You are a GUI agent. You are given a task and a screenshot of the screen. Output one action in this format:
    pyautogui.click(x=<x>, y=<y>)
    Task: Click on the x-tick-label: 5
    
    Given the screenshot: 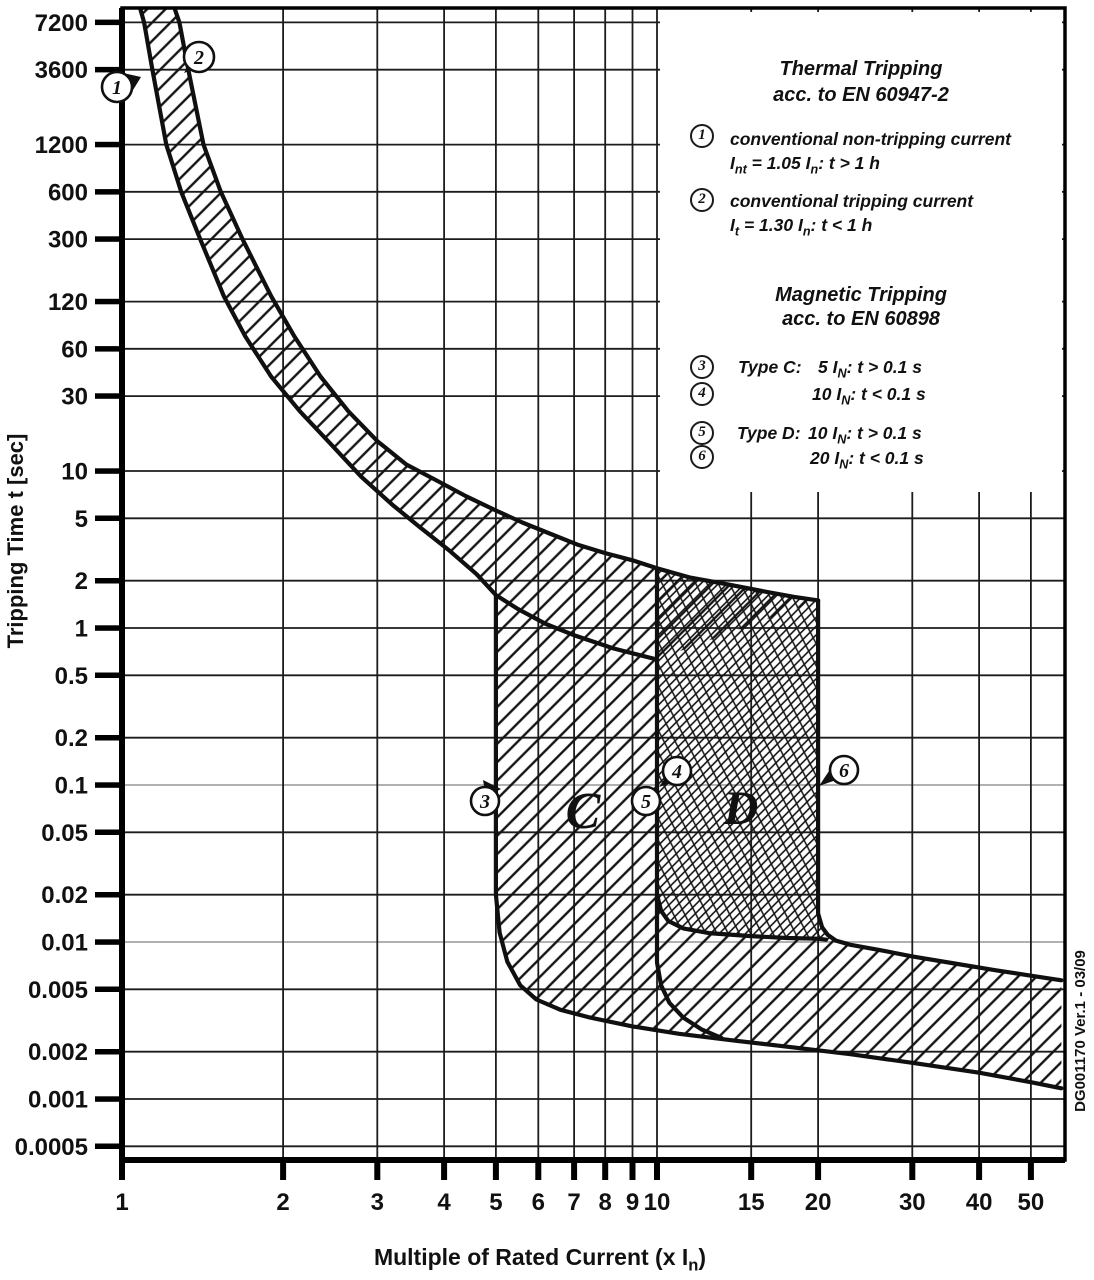 What is the action you would take?
    pyautogui.click(x=495, y=1202)
    